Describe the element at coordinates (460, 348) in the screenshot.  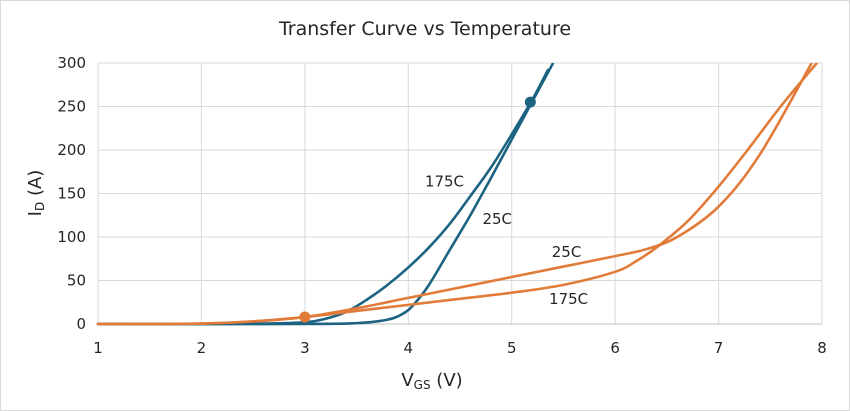
I see `x-tick-labels: 1 2 3 4 5 6 7 8` at that location.